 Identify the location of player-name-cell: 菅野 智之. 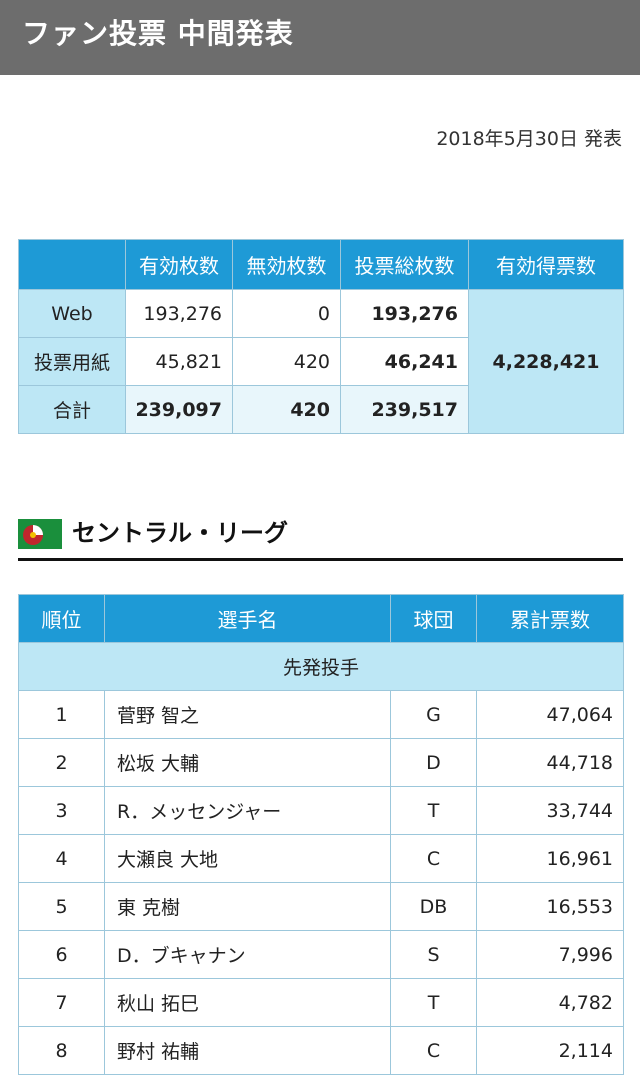
(247, 714).